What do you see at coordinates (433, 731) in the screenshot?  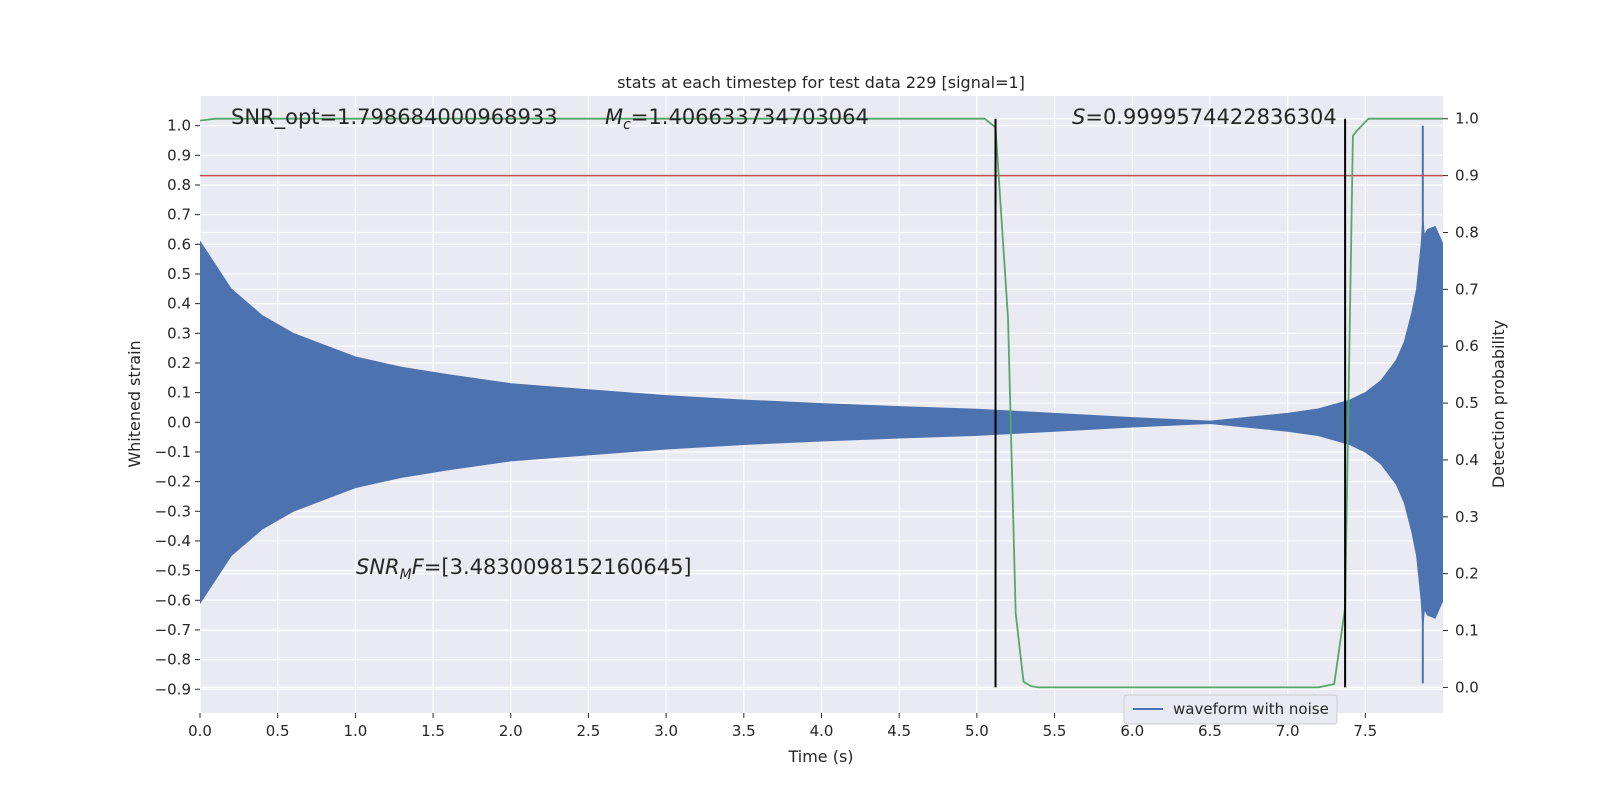 I see `x-tick-label: 1.5` at bounding box center [433, 731].